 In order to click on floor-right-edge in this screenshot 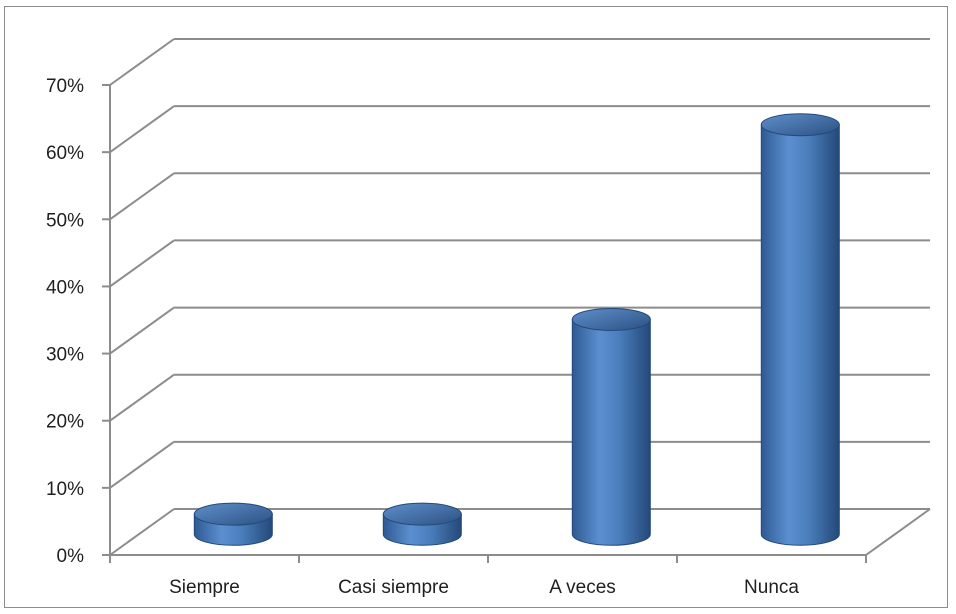, I will do `click(898, 532)`.